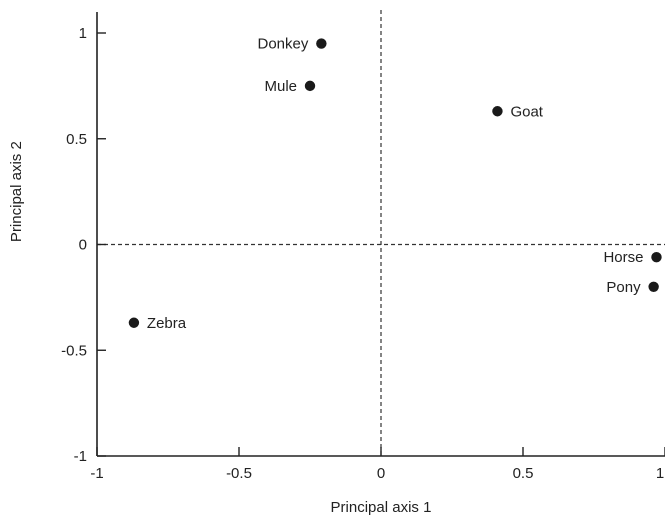  I want to click on point-zebra, so click(134, 322).